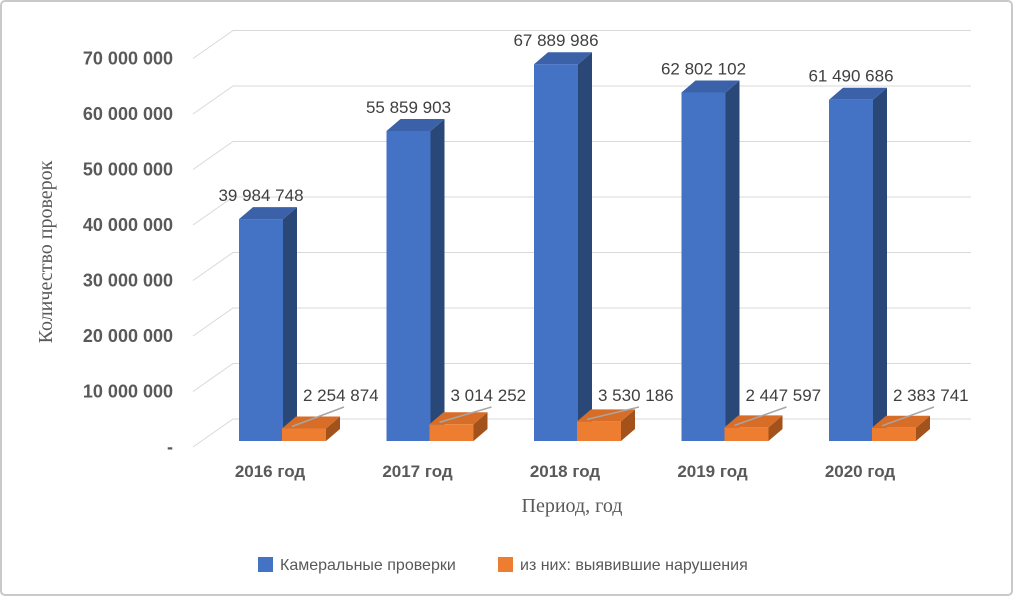 The height and width of the screenshot is (596, 1013). Describe the element at coordinates (265, 564) in the screenshot. I see `legend-swatch-series1` at that location.